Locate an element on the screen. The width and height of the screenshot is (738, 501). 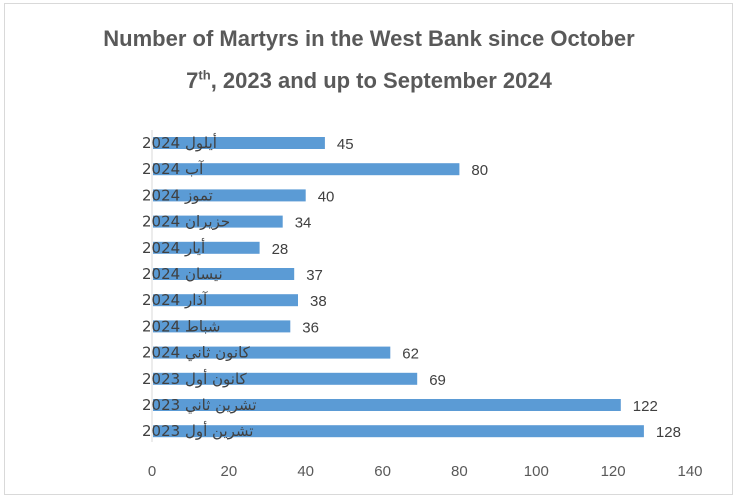
data-label: 122 is located at coordinates (645, 406).